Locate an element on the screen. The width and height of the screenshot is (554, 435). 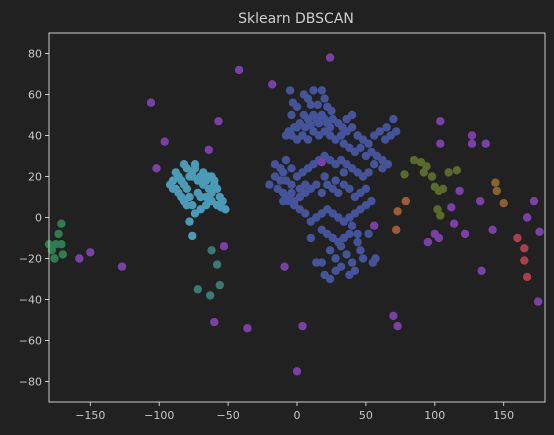
x-tick-label-2: −50 is located at coordinates (228, 415).